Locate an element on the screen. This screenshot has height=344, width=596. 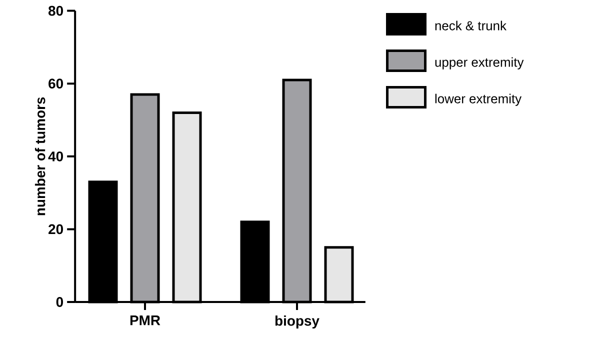
legend-label: lower extremity is located at coordinates (478, 100).